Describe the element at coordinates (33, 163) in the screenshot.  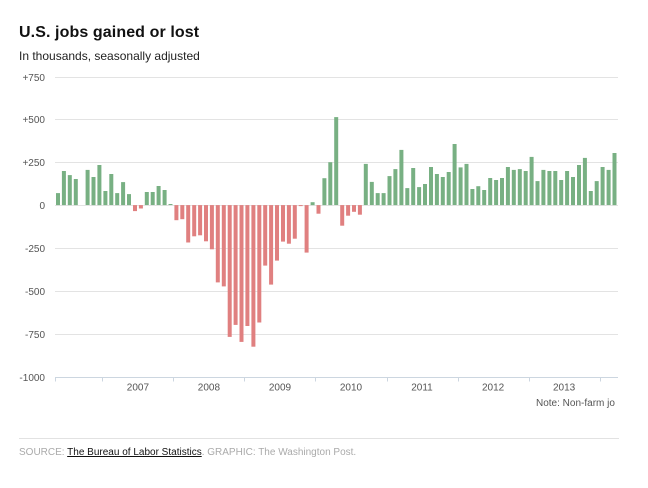
I see `y-tick-label: +250` at that location.